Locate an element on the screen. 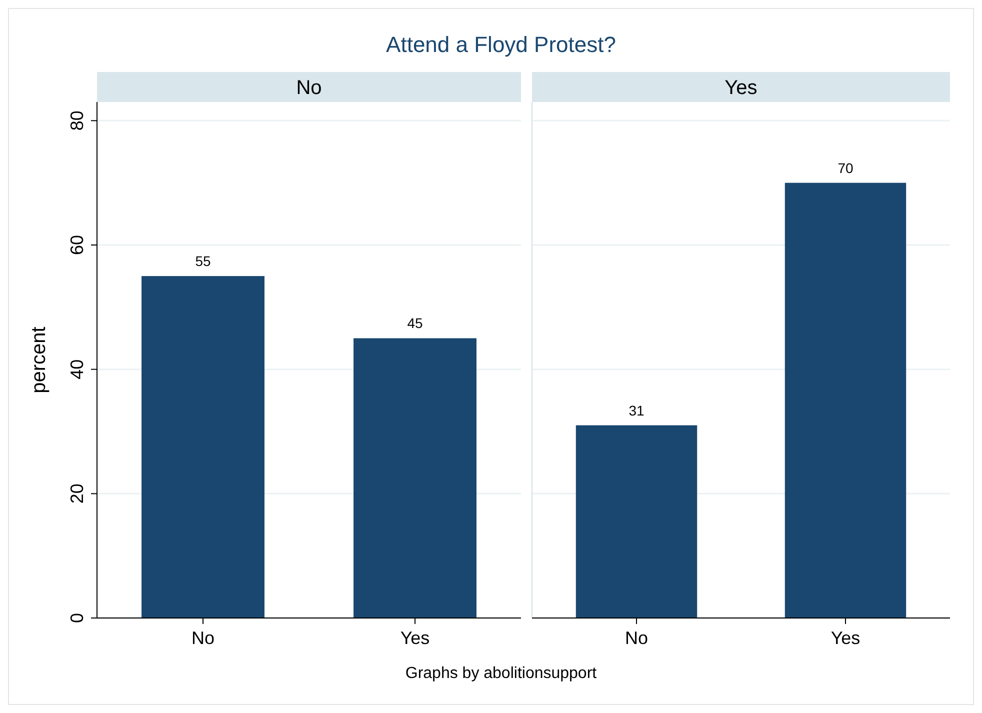  data-label: 31 is located at coordinates (636, 410).